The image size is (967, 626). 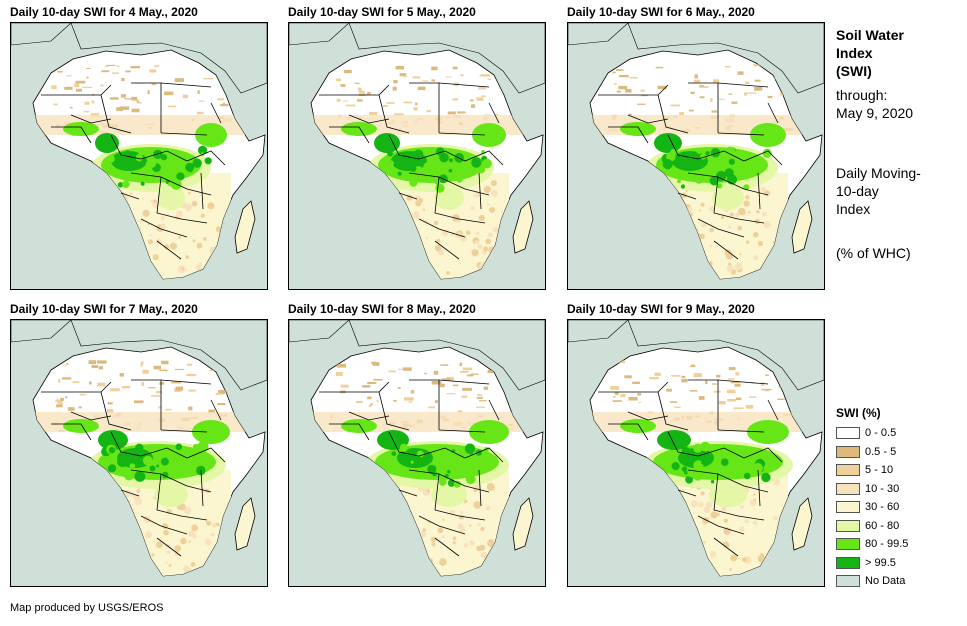 I want to click on panel-title-3: Daily 10-day SWI for 6 May., 2020, so click(x=661, y=12).